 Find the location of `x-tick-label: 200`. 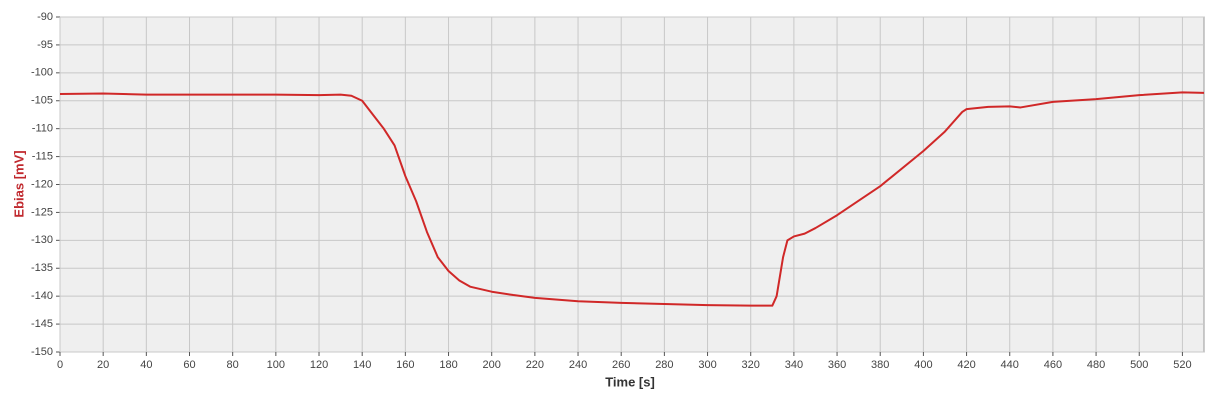

x-tick-label: 200 is located at coordinates (492, 365).